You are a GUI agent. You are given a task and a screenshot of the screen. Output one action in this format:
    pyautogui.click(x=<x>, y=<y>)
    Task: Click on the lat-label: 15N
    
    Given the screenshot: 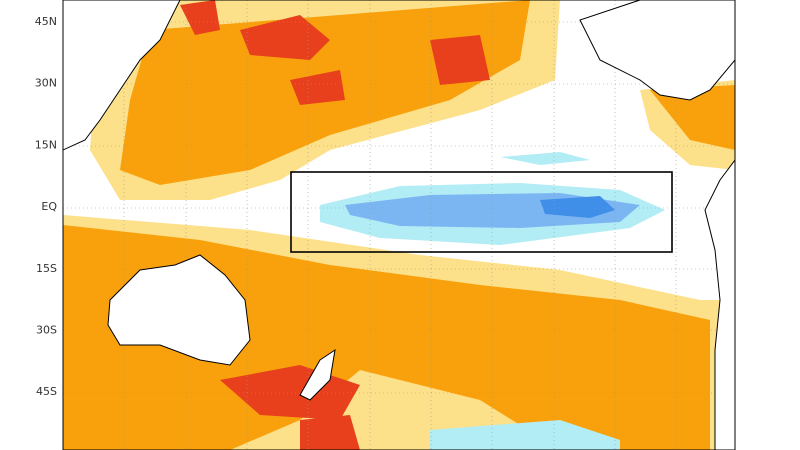 What is the action you would take?
    pyautogui.click(x=46, y=144)
    